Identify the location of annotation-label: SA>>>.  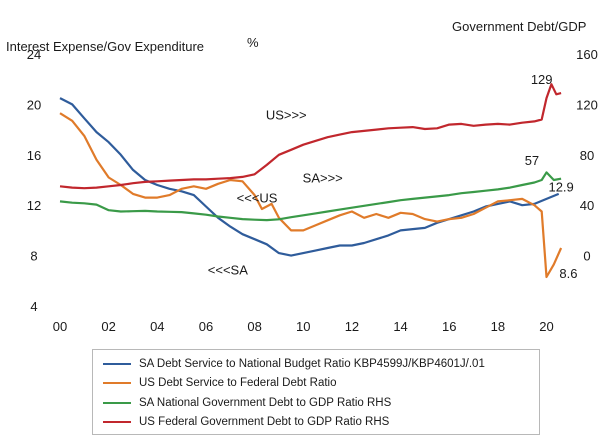
(323, 177).